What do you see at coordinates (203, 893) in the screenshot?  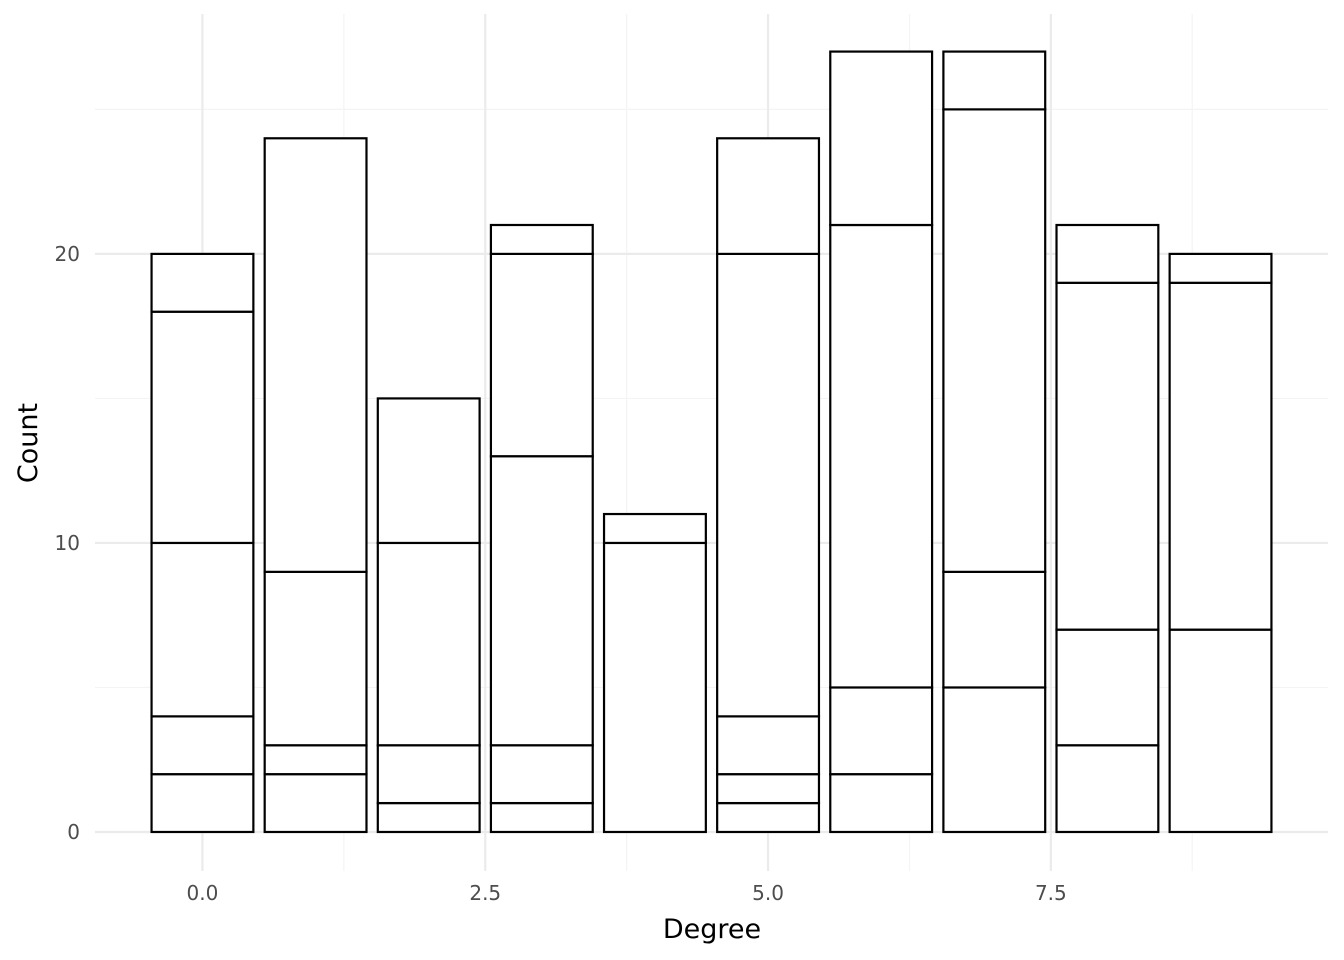 I see `x-tick-label: 0.0` at bounding box center [203, 893].